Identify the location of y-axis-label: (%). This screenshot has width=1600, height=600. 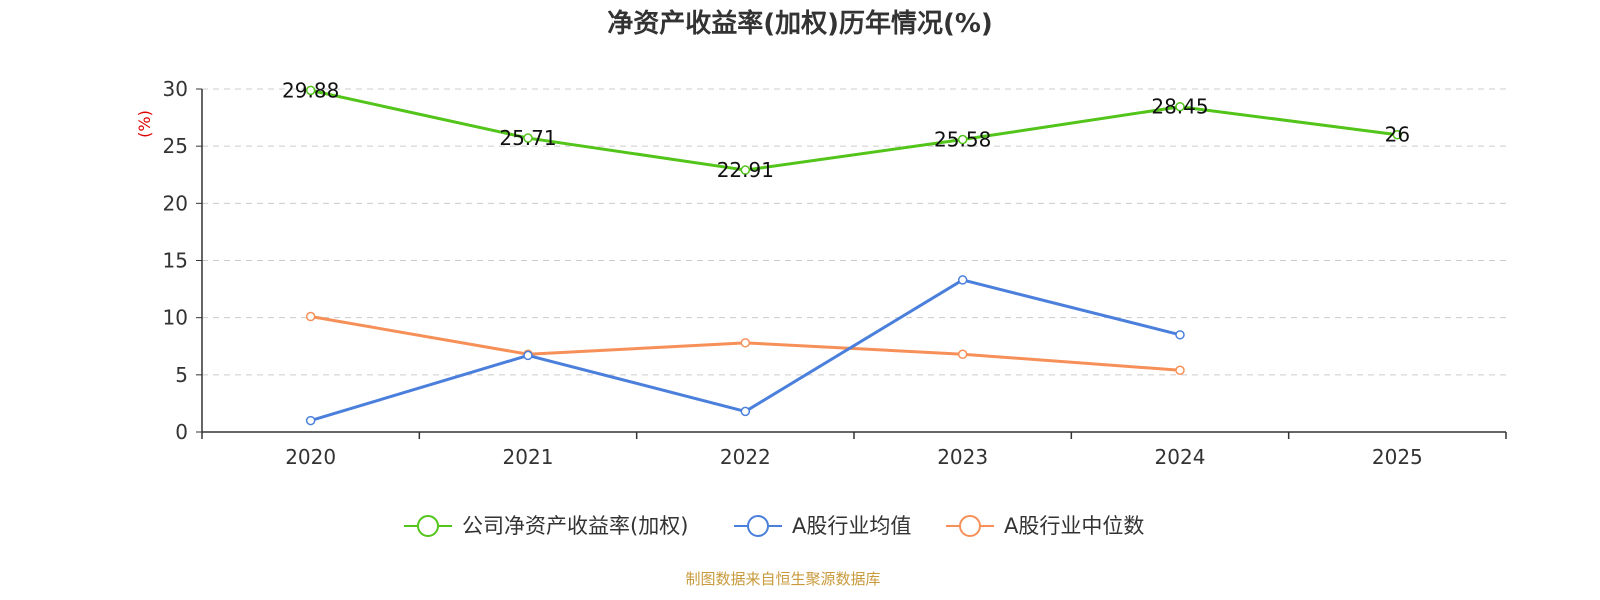
(144, 124).